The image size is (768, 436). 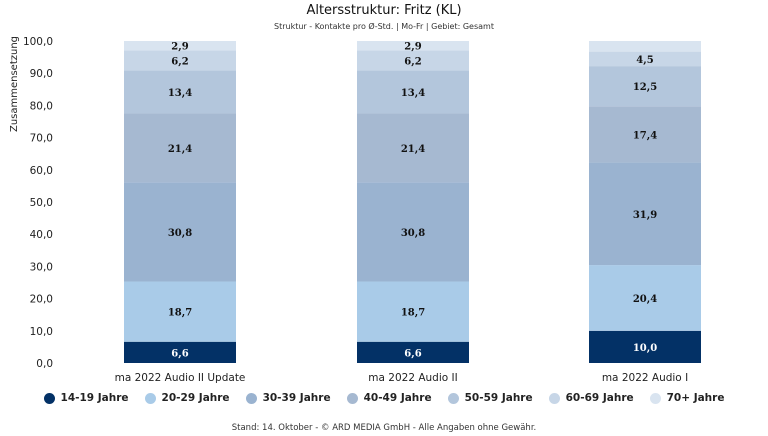 I want to click on legend-item: 20-29 Jahre, so click(x=187, y=398).